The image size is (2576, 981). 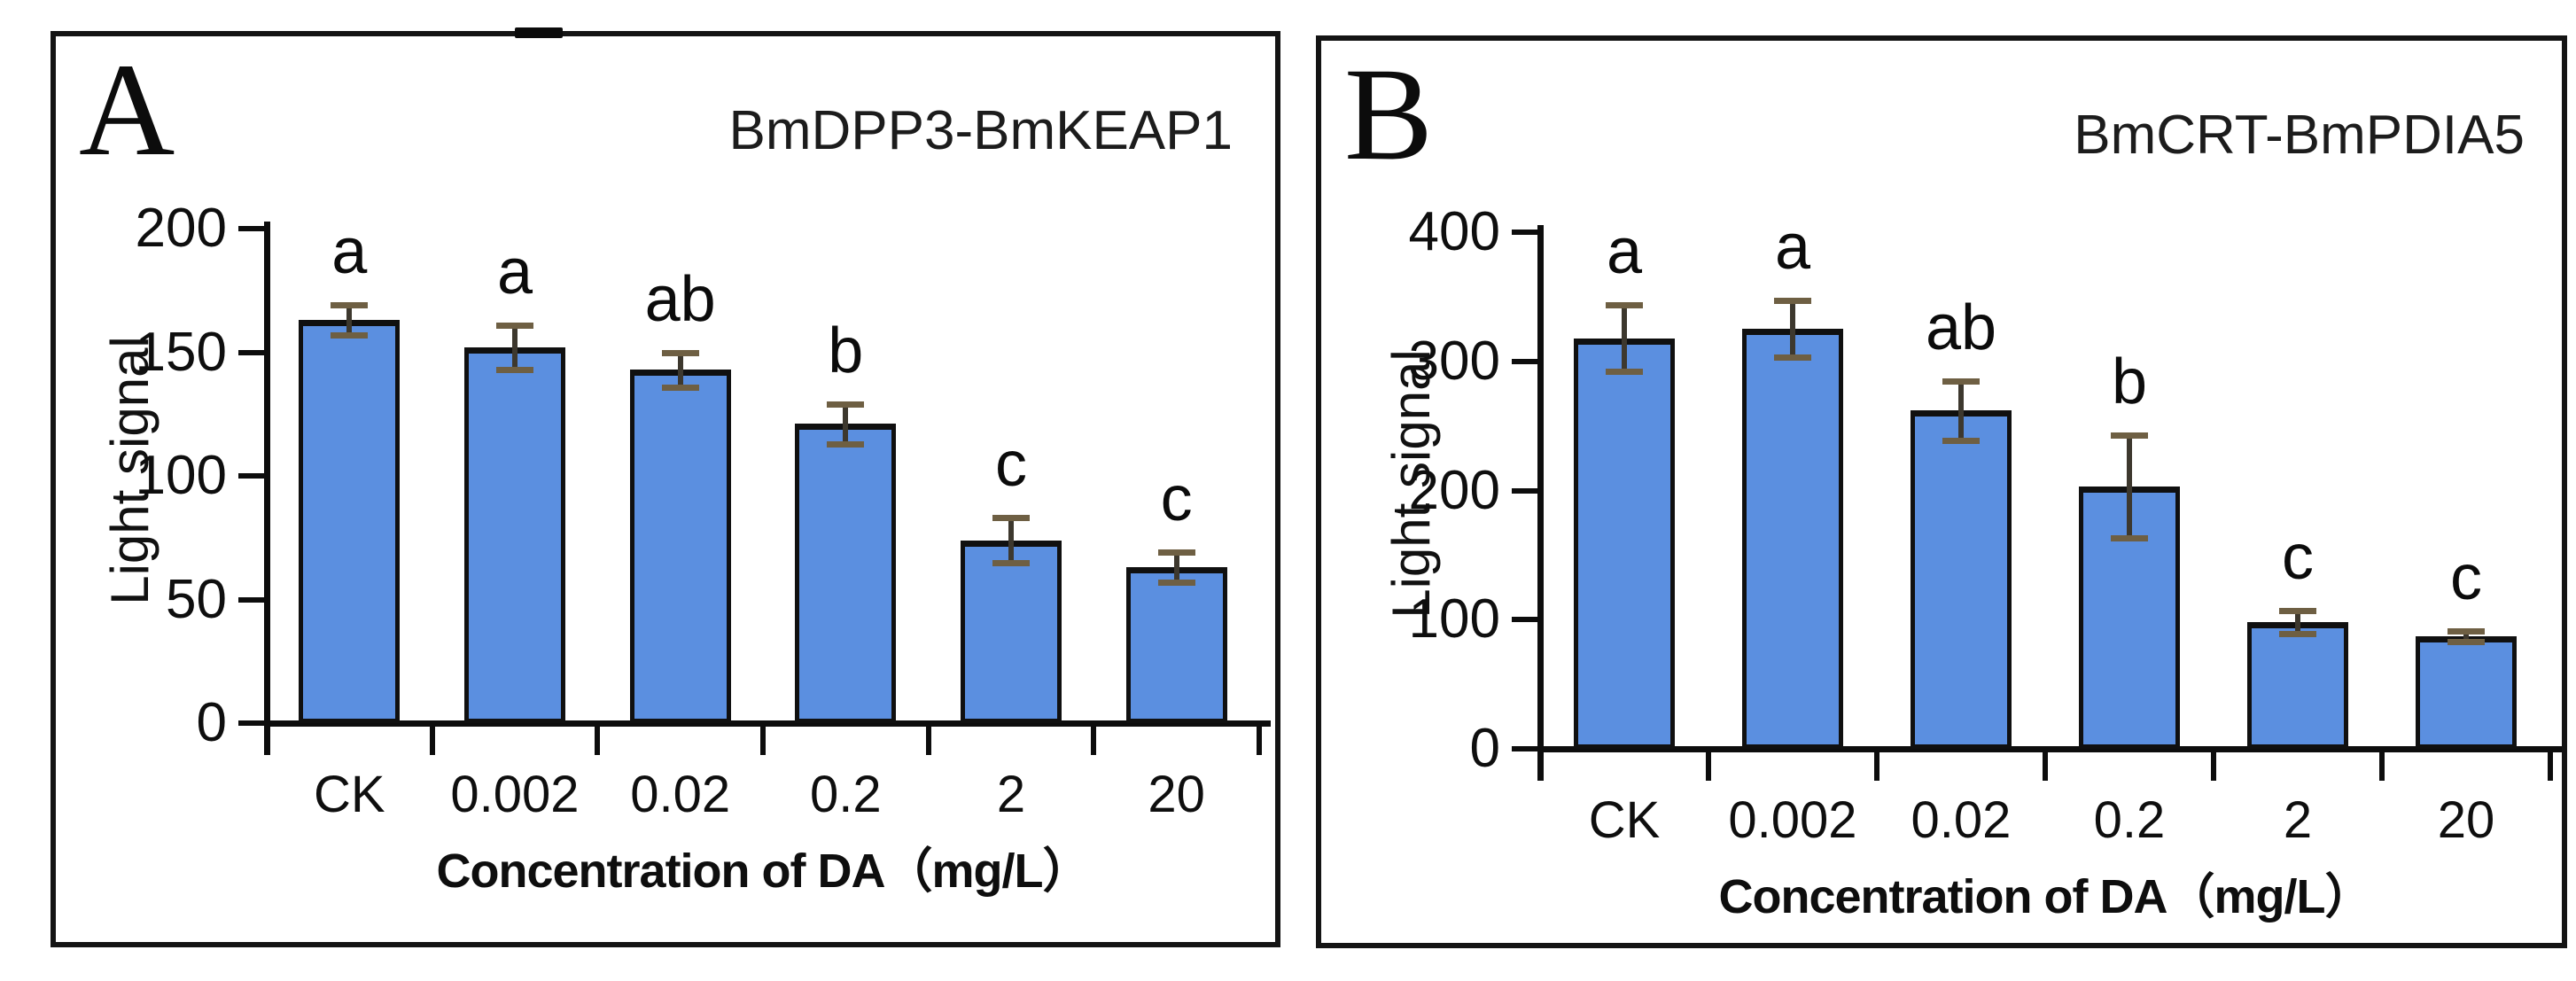 I want to click on y-tick-label: 200, so click(x=181, y=228).